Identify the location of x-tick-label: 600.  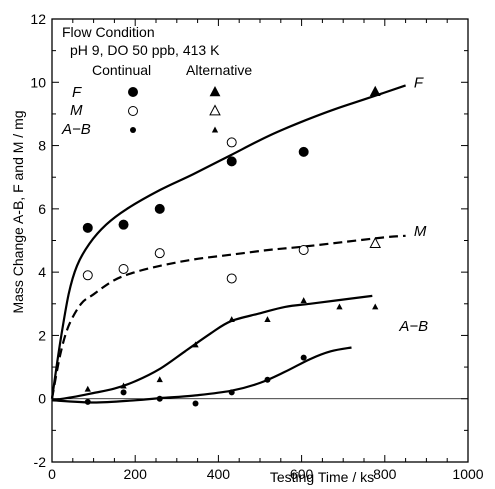
(302, 474).